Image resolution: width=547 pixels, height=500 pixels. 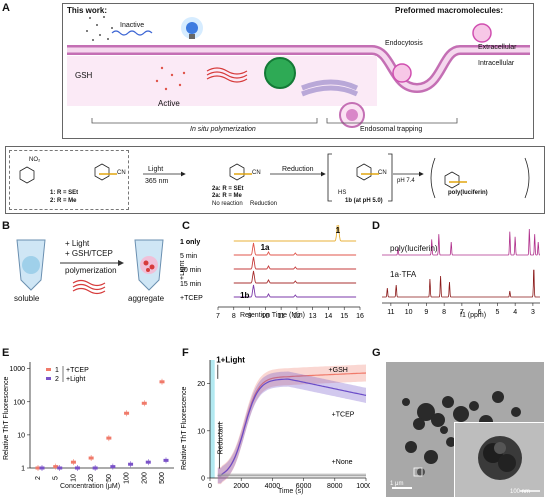 What do you see at coordinates (234, 316) in the screenshot?
I see `c-tick-label: 8` at bounding box center [234, 316].